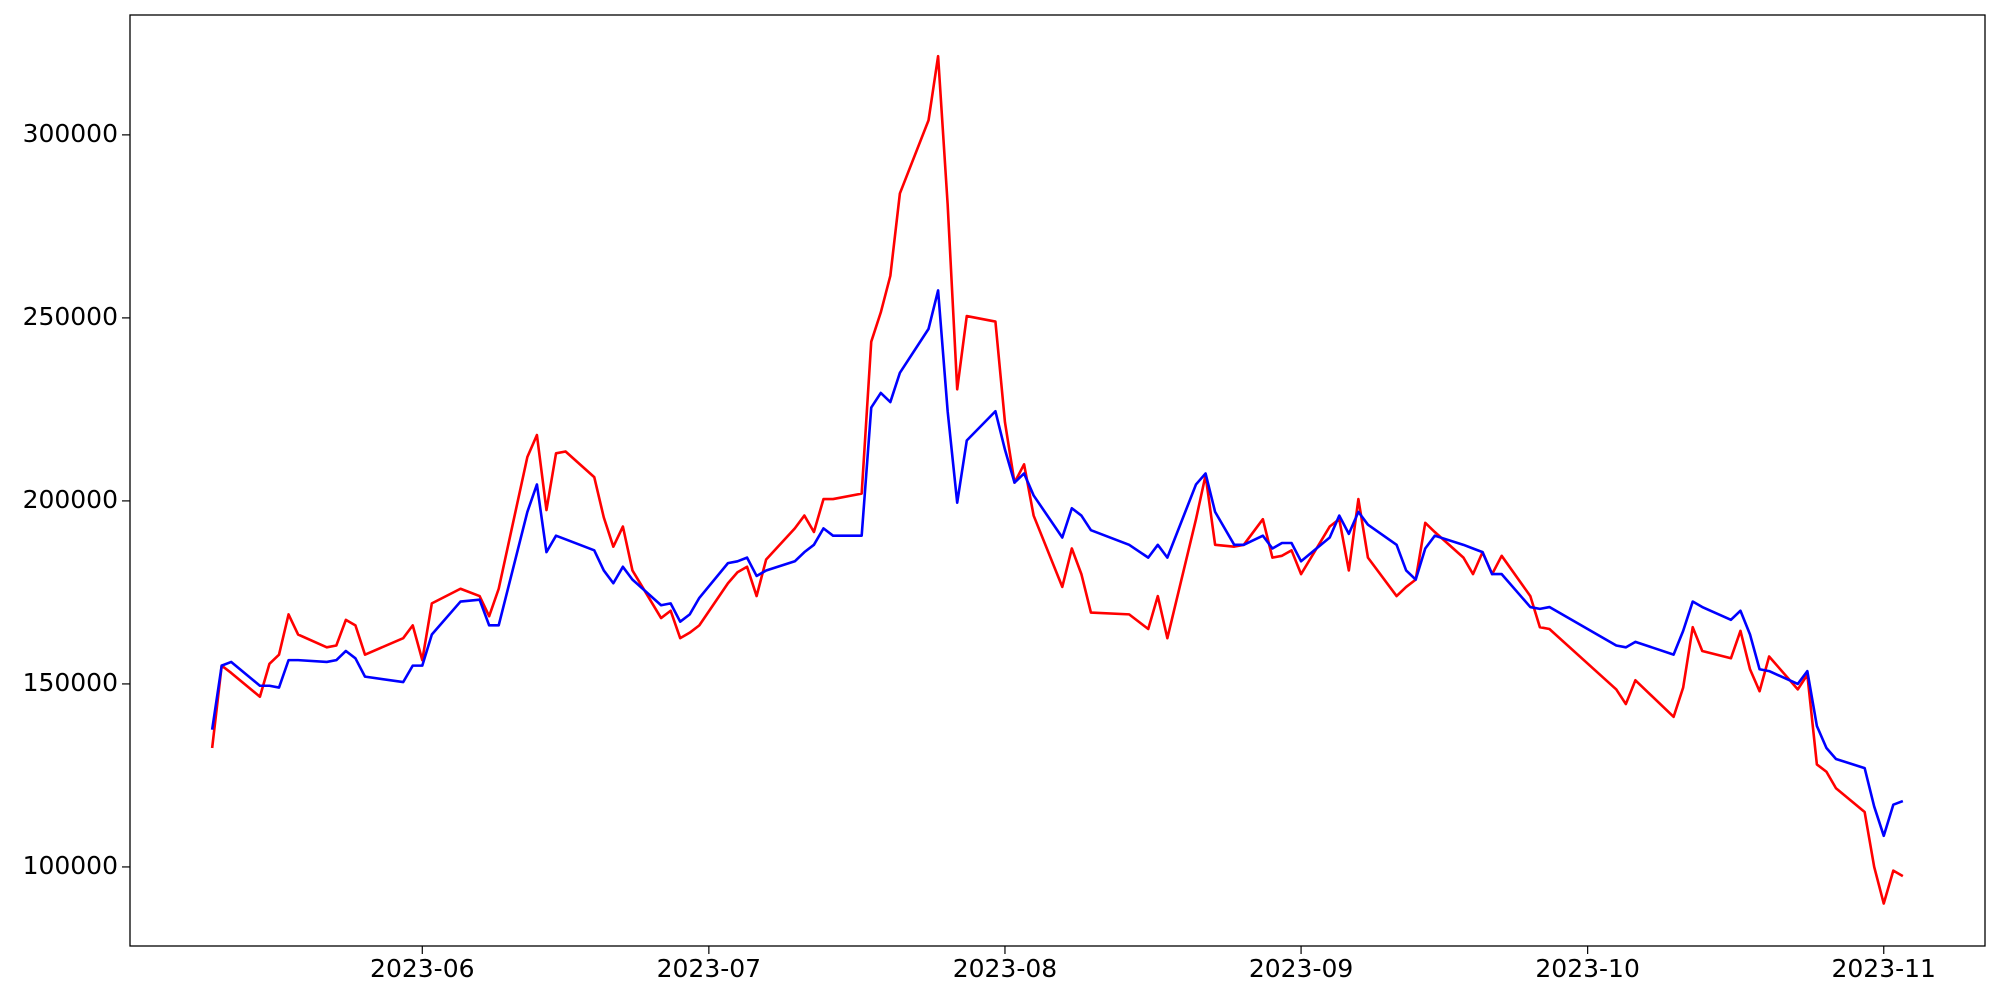 The height and width of the screenshot is (1000, 2000). What do you see at coordinates (1587, 968) in the screenshot?
I see `x-tick-label: 2023-10` at bounding box center [1587, 968].